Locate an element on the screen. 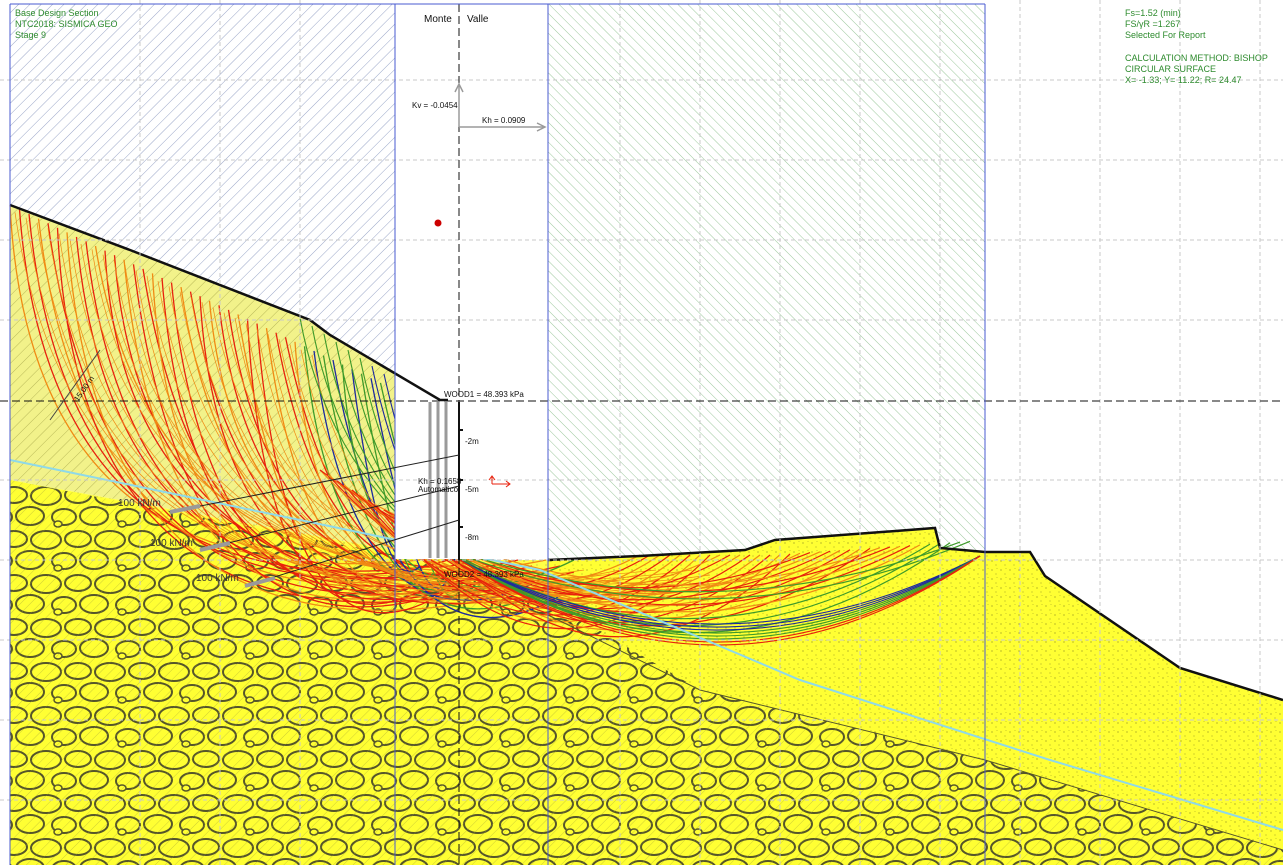  ground-profile-left is located at coordinates (228, 302).